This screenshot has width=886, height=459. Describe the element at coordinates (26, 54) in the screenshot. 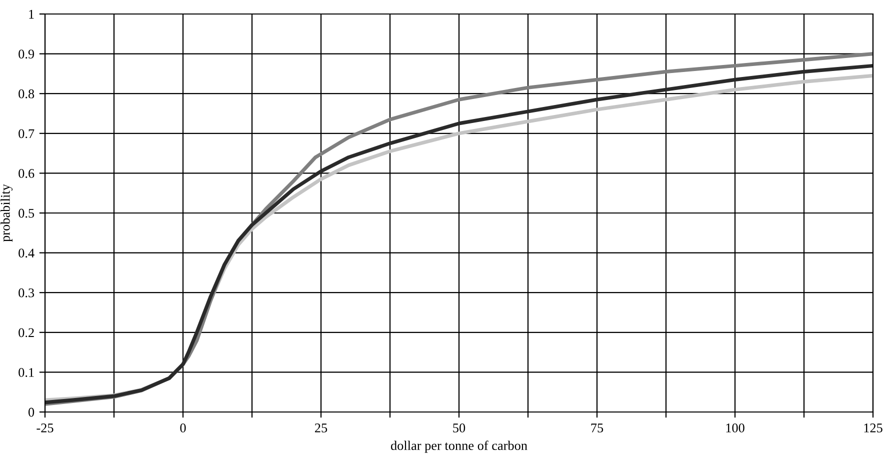

I see `y-tick-label: 0.9` at that location.